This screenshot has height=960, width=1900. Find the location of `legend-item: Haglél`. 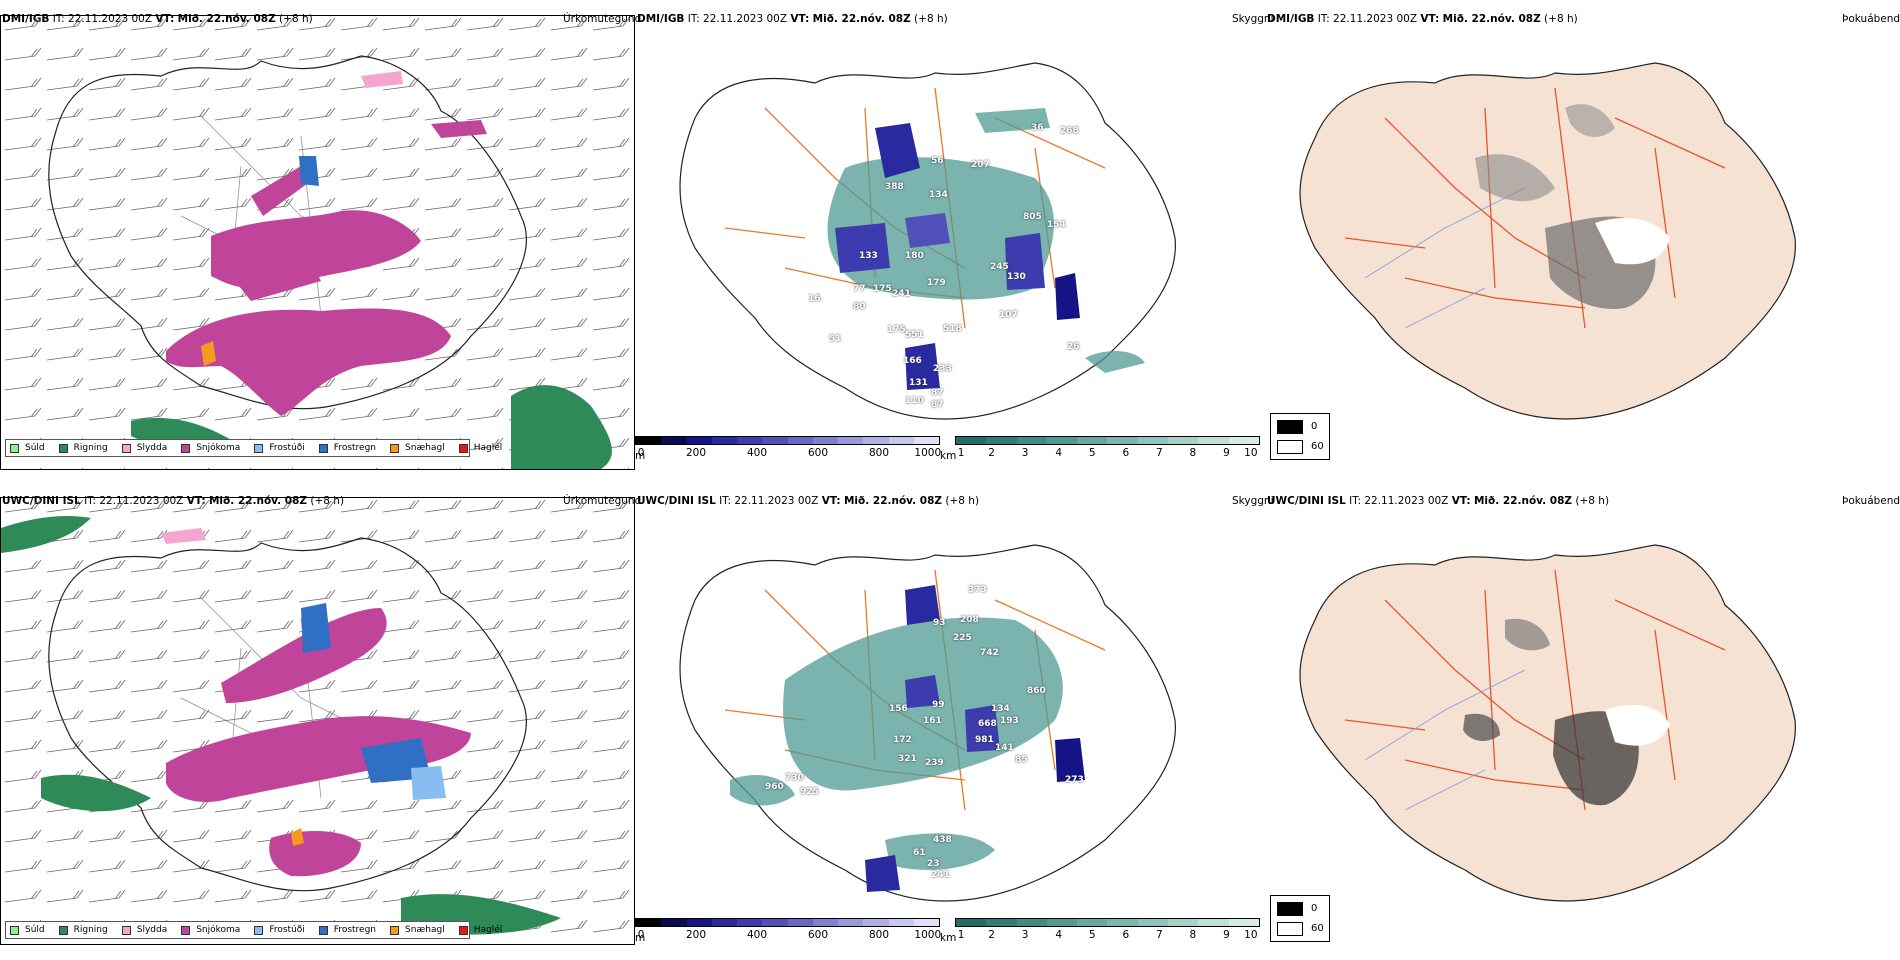

legend-item: Haglél is located at coordinates (480, 930).